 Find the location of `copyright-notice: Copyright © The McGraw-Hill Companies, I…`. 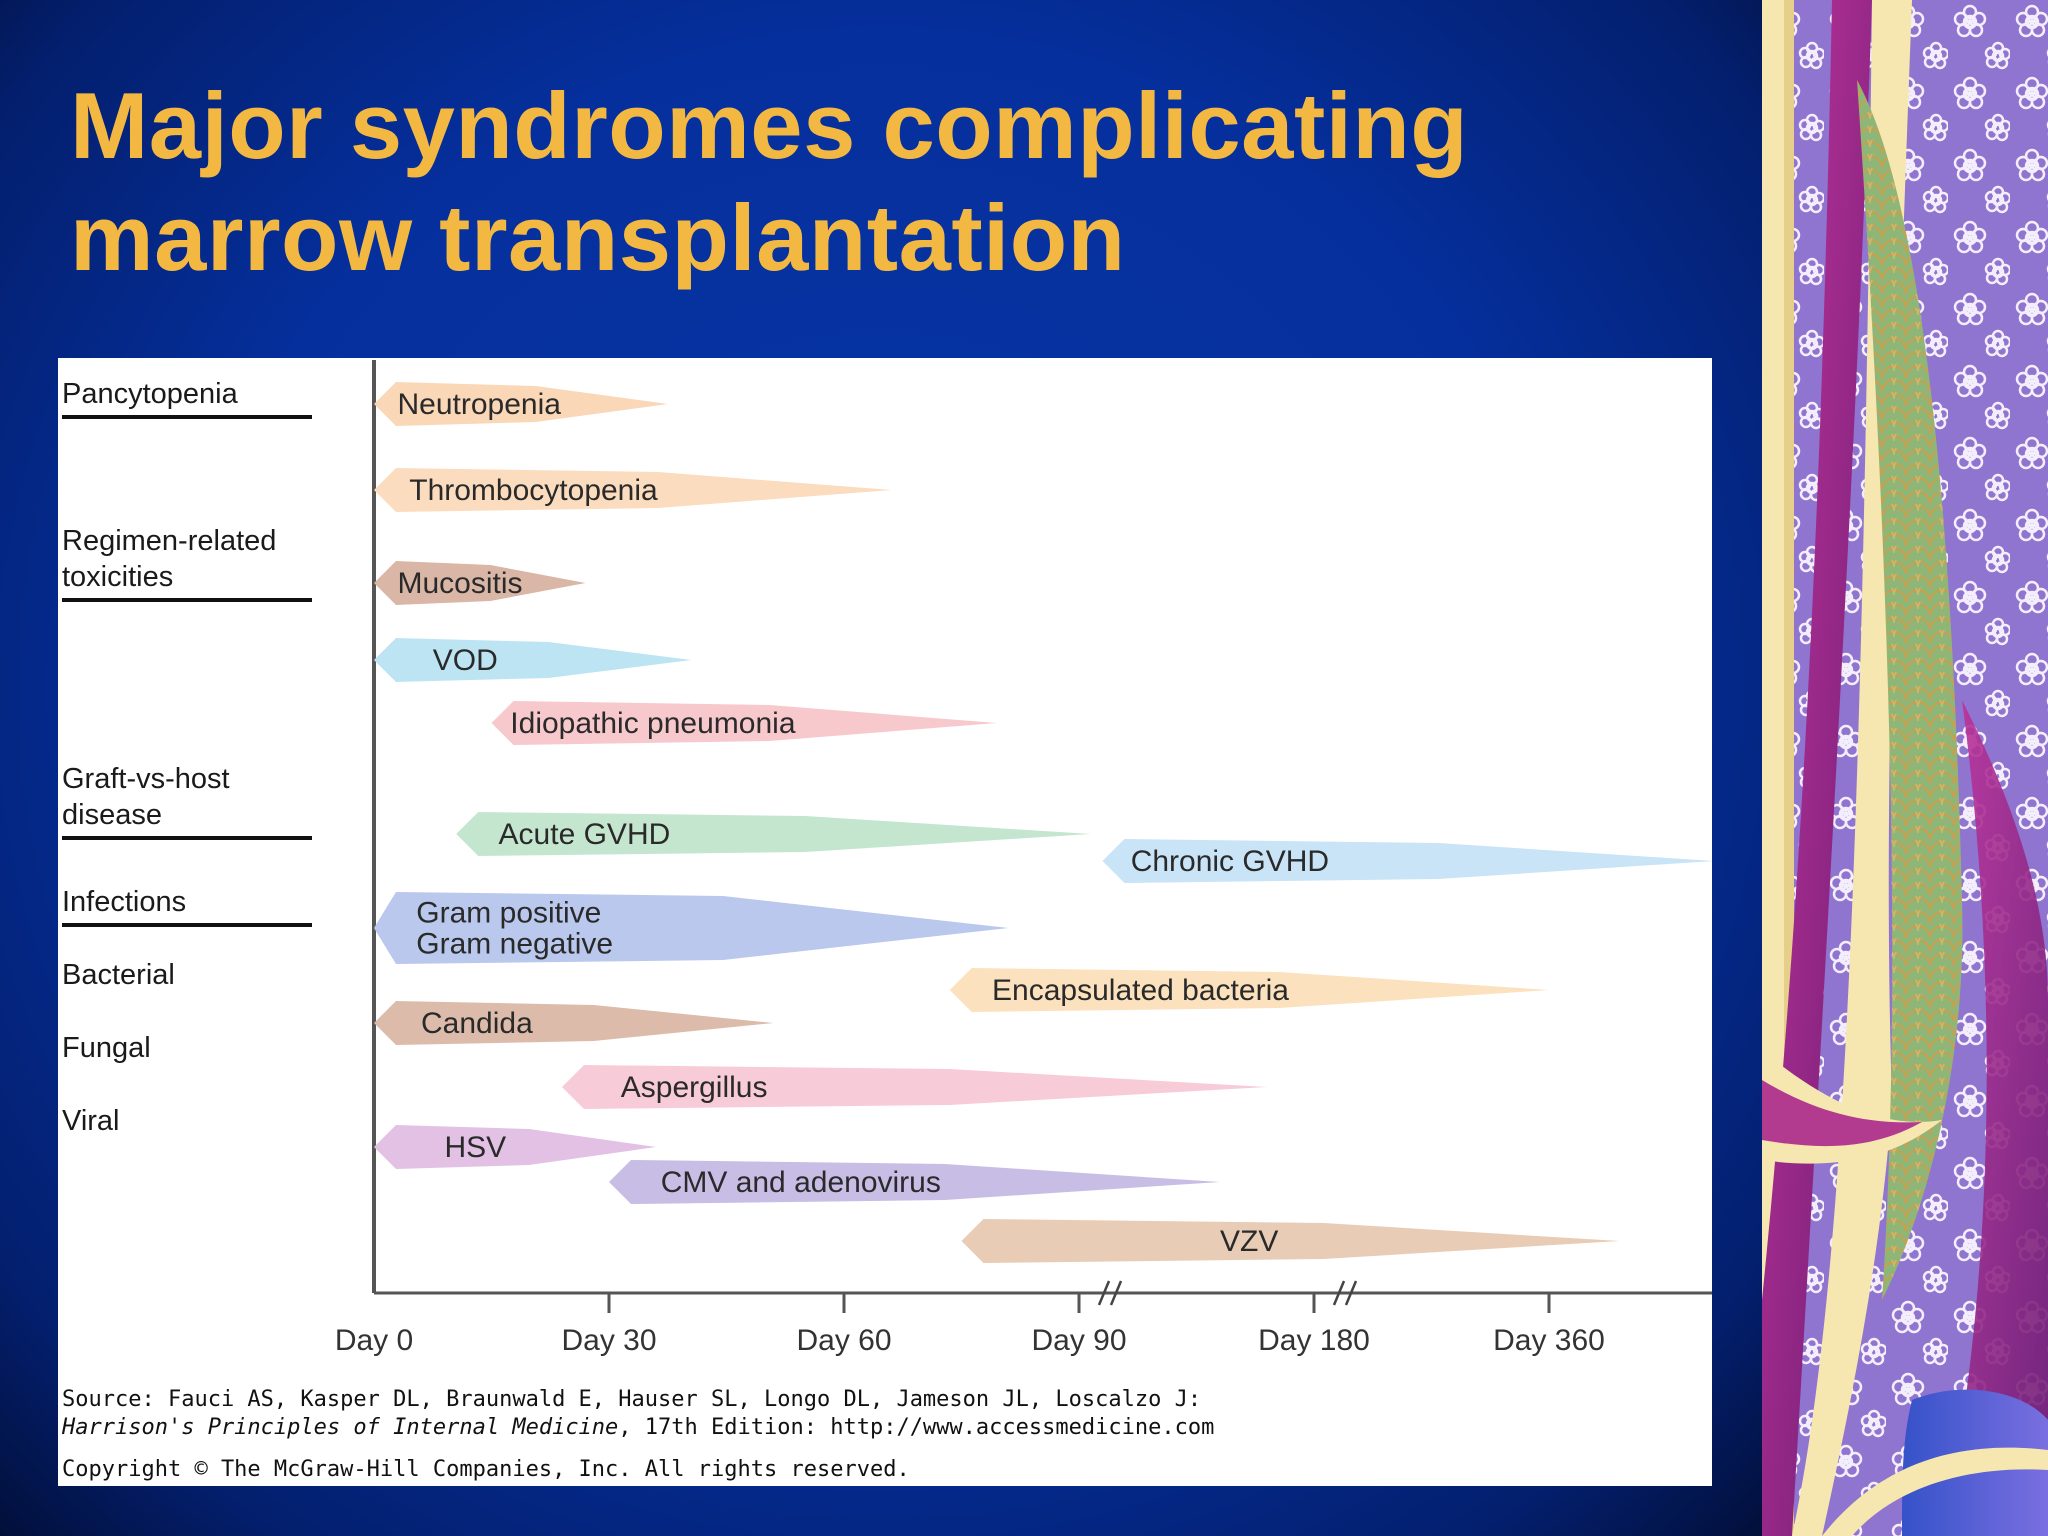

copyright-notice: Copyright © The McGraw-Hill Companies, I… is located at coordinates (486, 1469).